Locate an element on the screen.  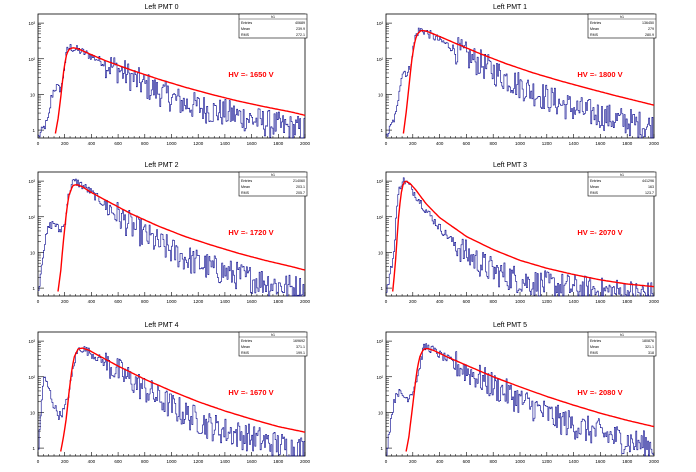
stats-value: 214060 is located at coordinates (299, 181).